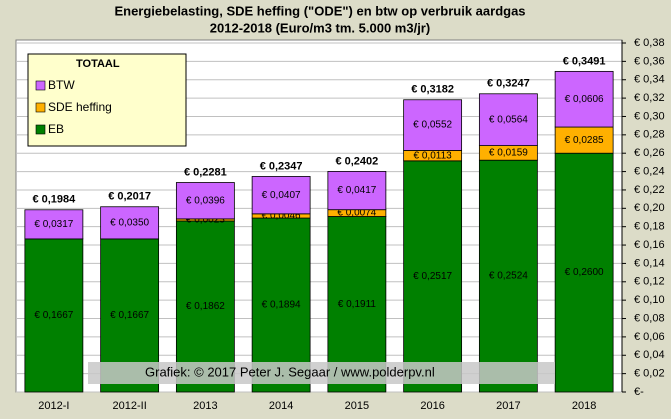  I want to click on value-label: € 0,0159, so click(508, 153).